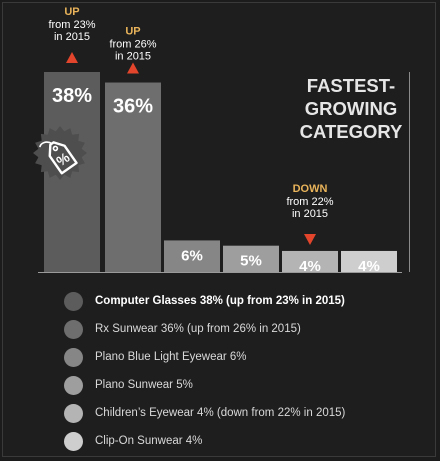 The width and height of the screenshot is (440, 461). Describe the element at coordinates (310, 266) in the screenshot. I see `bar-value-label-4: 4%` at that location.